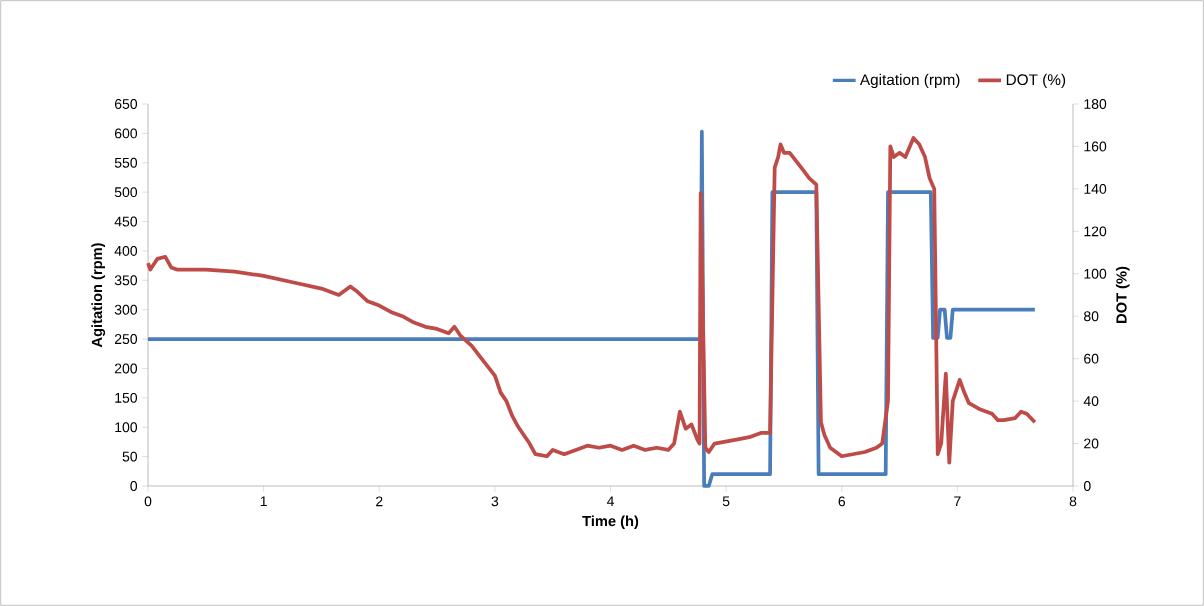 Image resolution: width=1204 pixels, height=606 pixels. I want to click on x-axis-title: Time (h), so click(610, 522).